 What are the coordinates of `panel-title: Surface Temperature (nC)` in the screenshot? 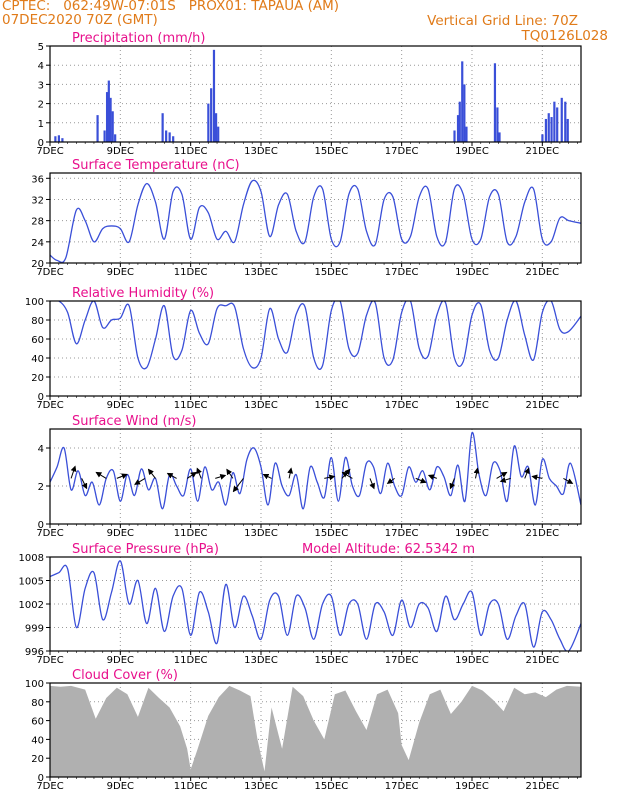 It's located at (156, 165).